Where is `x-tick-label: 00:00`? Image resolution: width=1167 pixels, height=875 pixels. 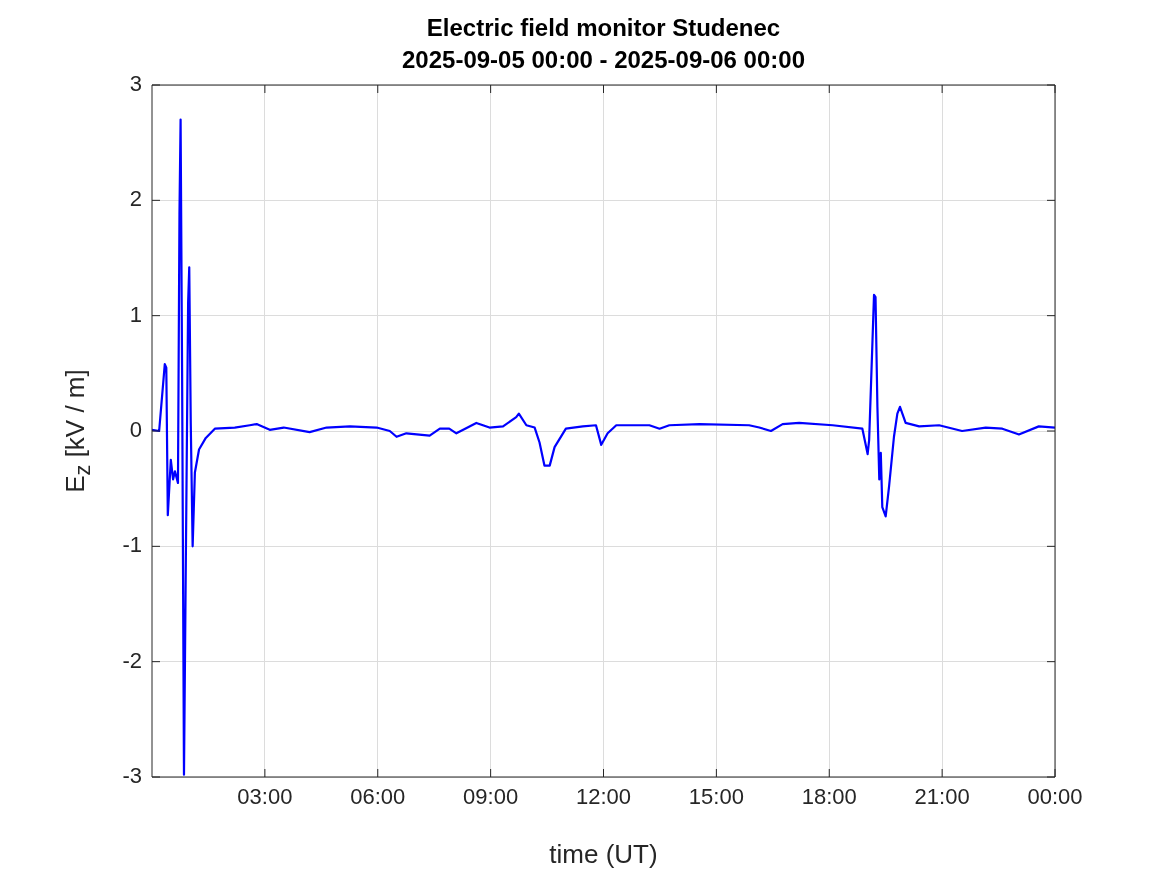 x-tick-label: 00:00 is located at coordinates (1055, 797).